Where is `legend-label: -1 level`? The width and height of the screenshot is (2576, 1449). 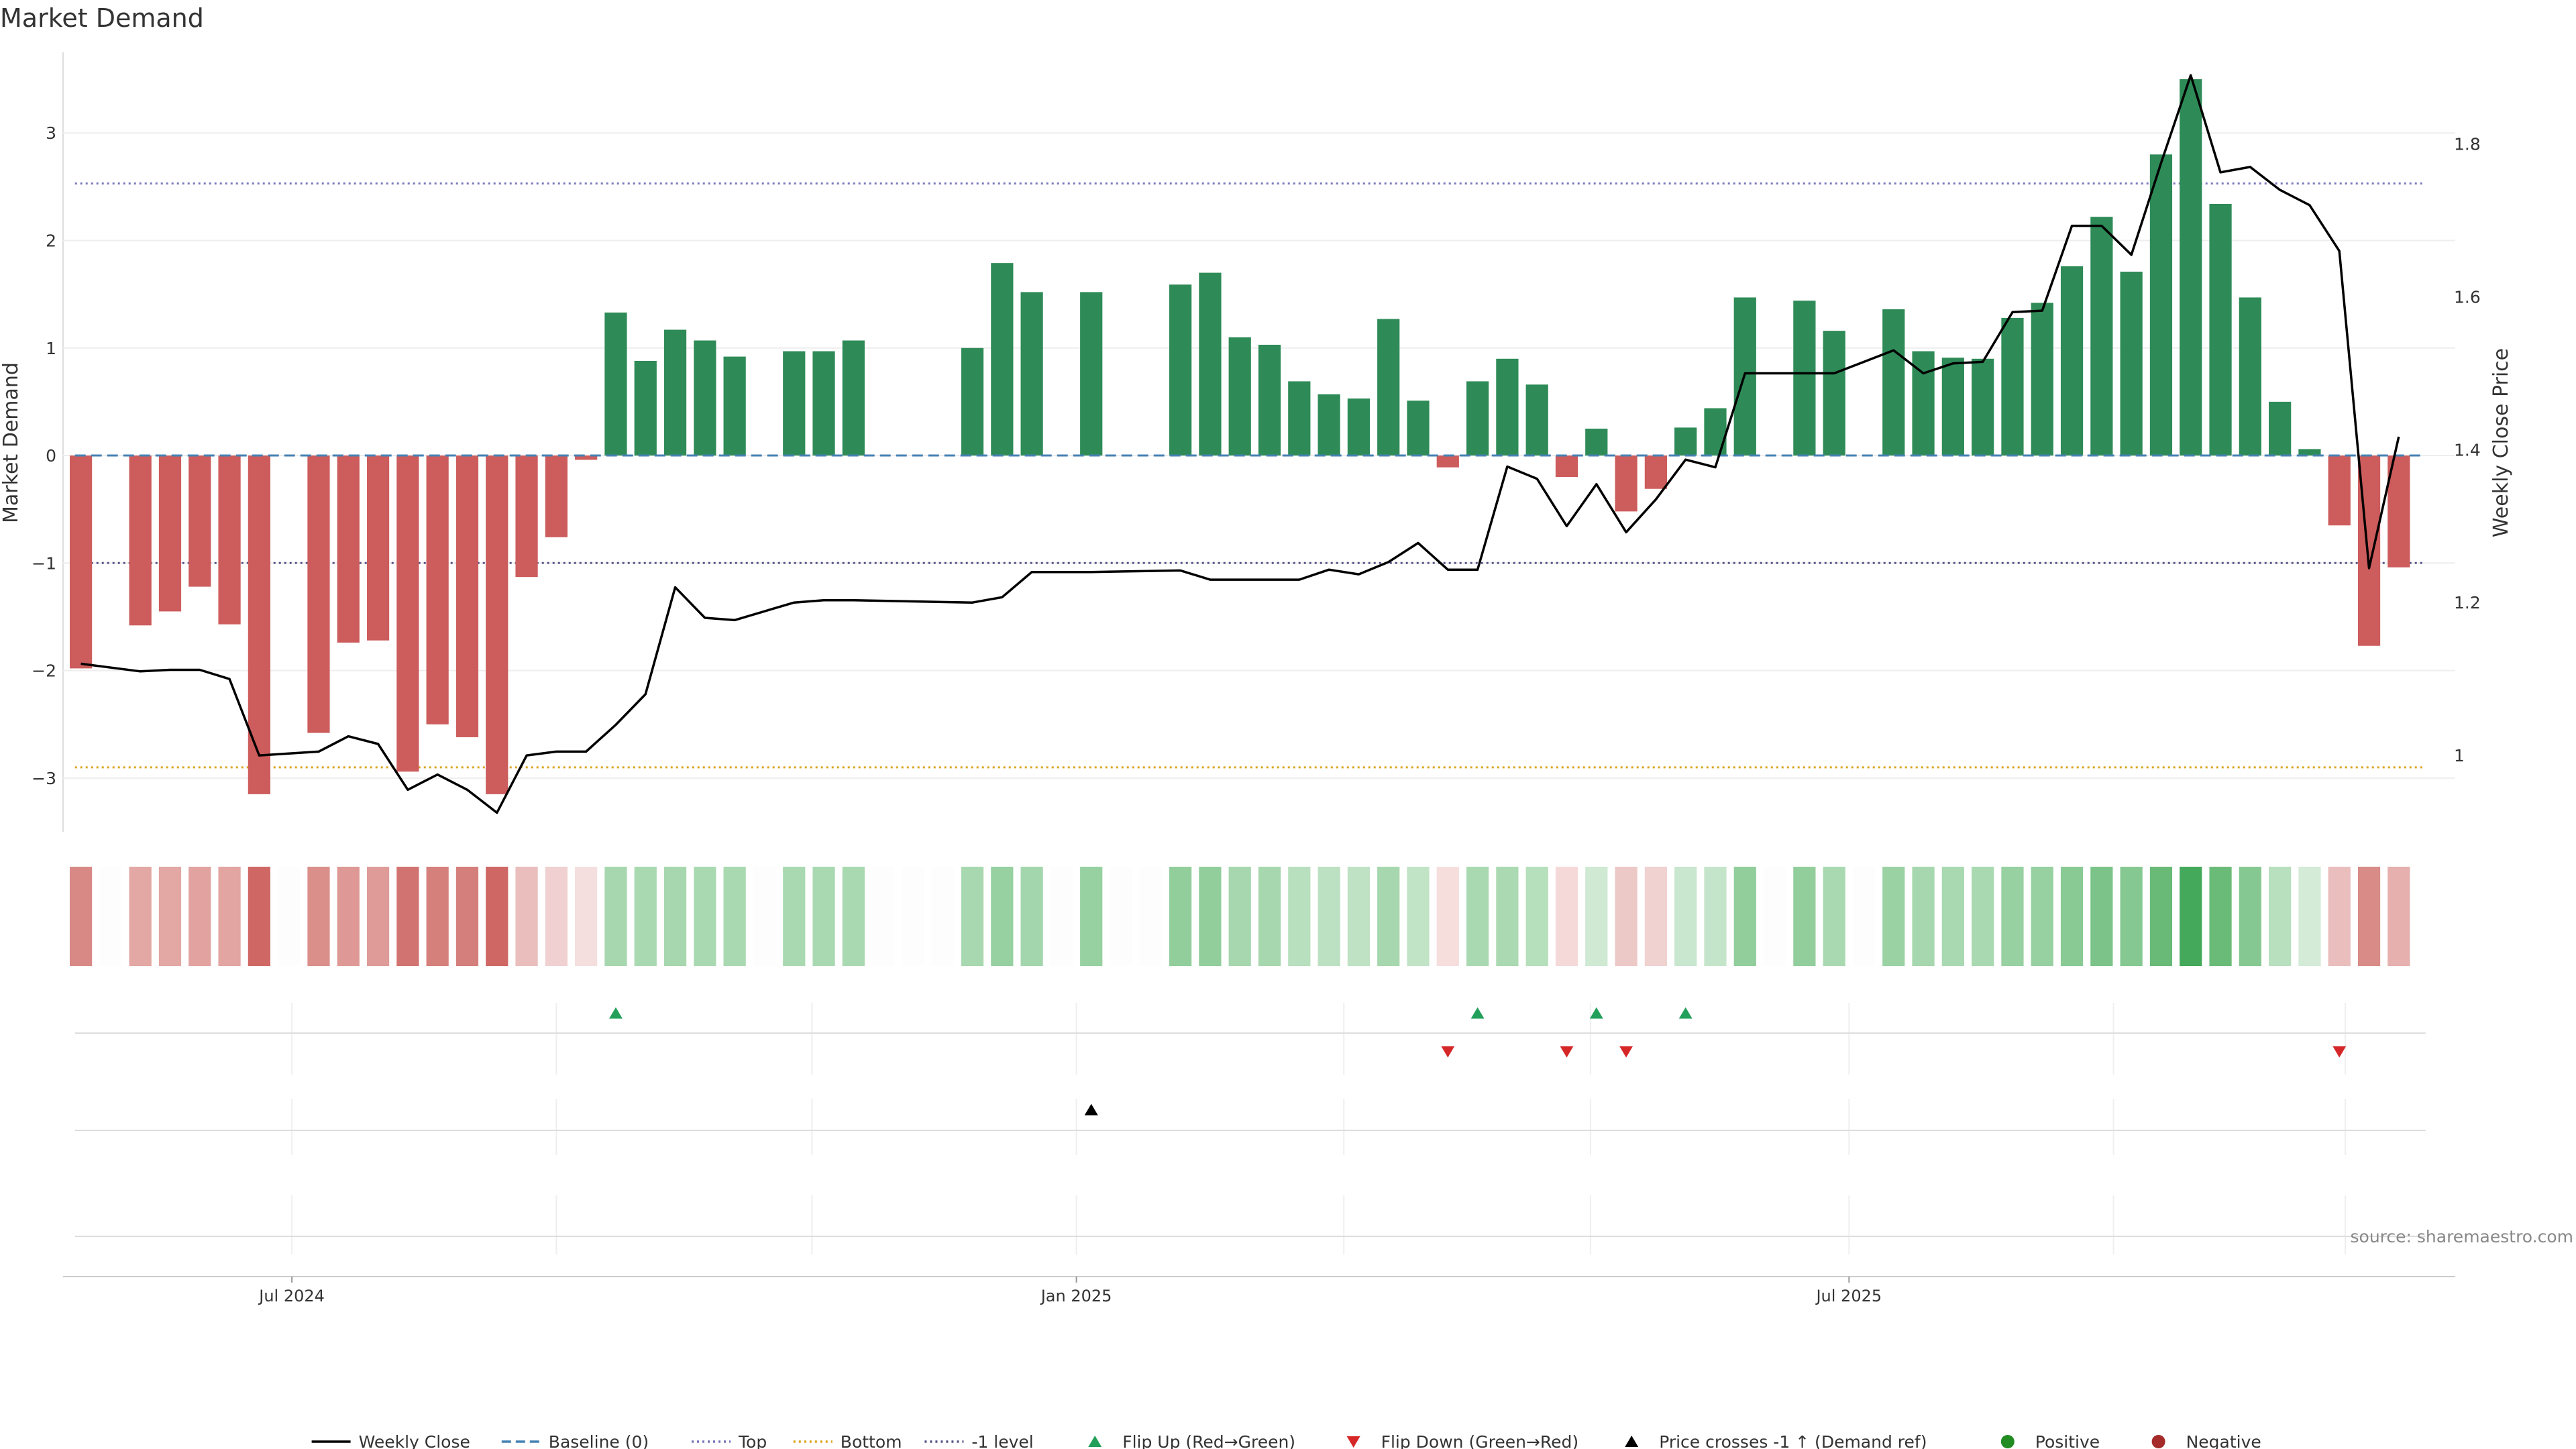
legend-label: -1 level is located at coordinates (1002, 1440).